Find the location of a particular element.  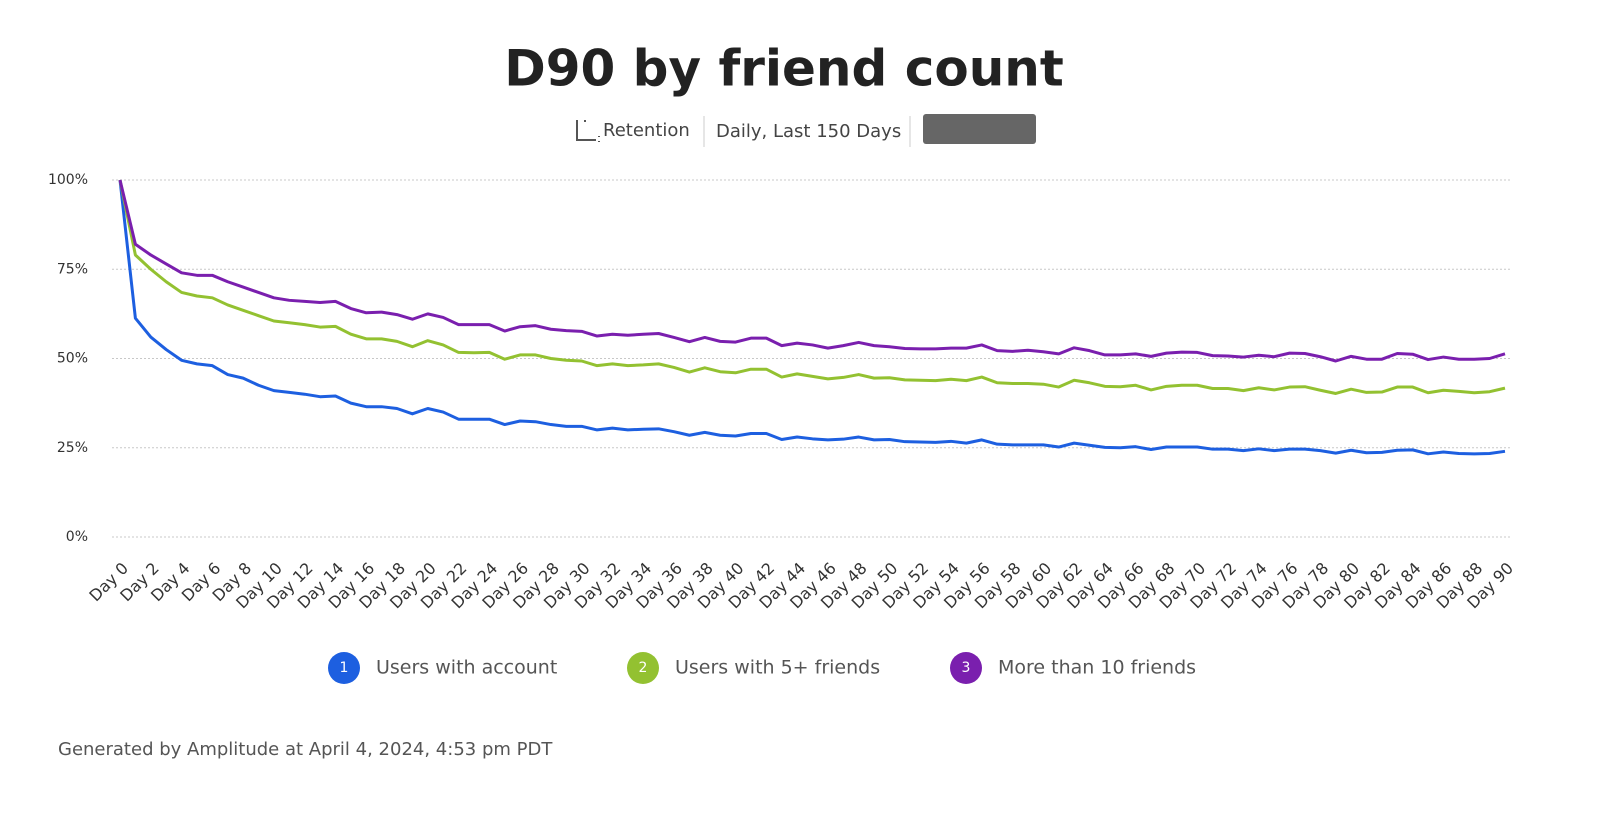

legend-label: Users with 5+ friends is located at coordinates (777, 668).